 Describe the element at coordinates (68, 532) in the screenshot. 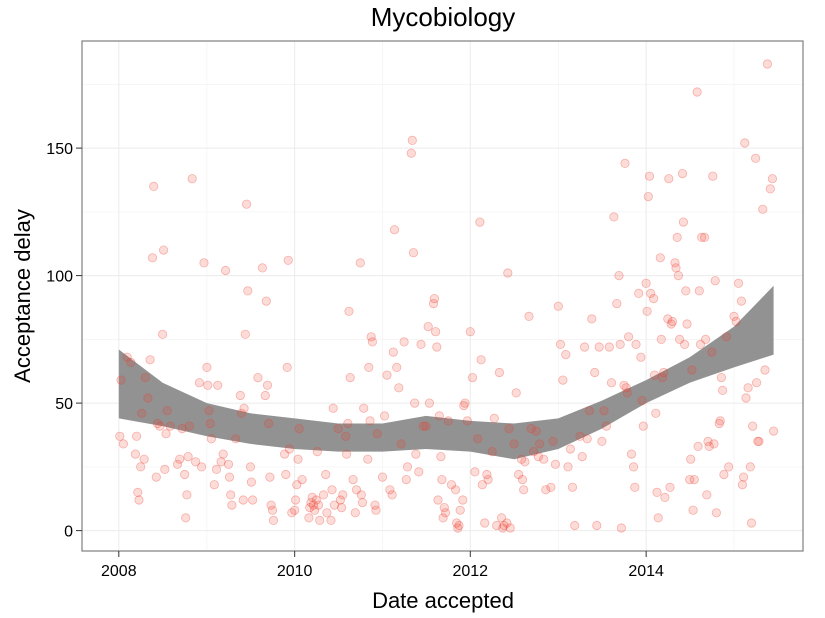

I see `y-tick-label: 0` at that location.